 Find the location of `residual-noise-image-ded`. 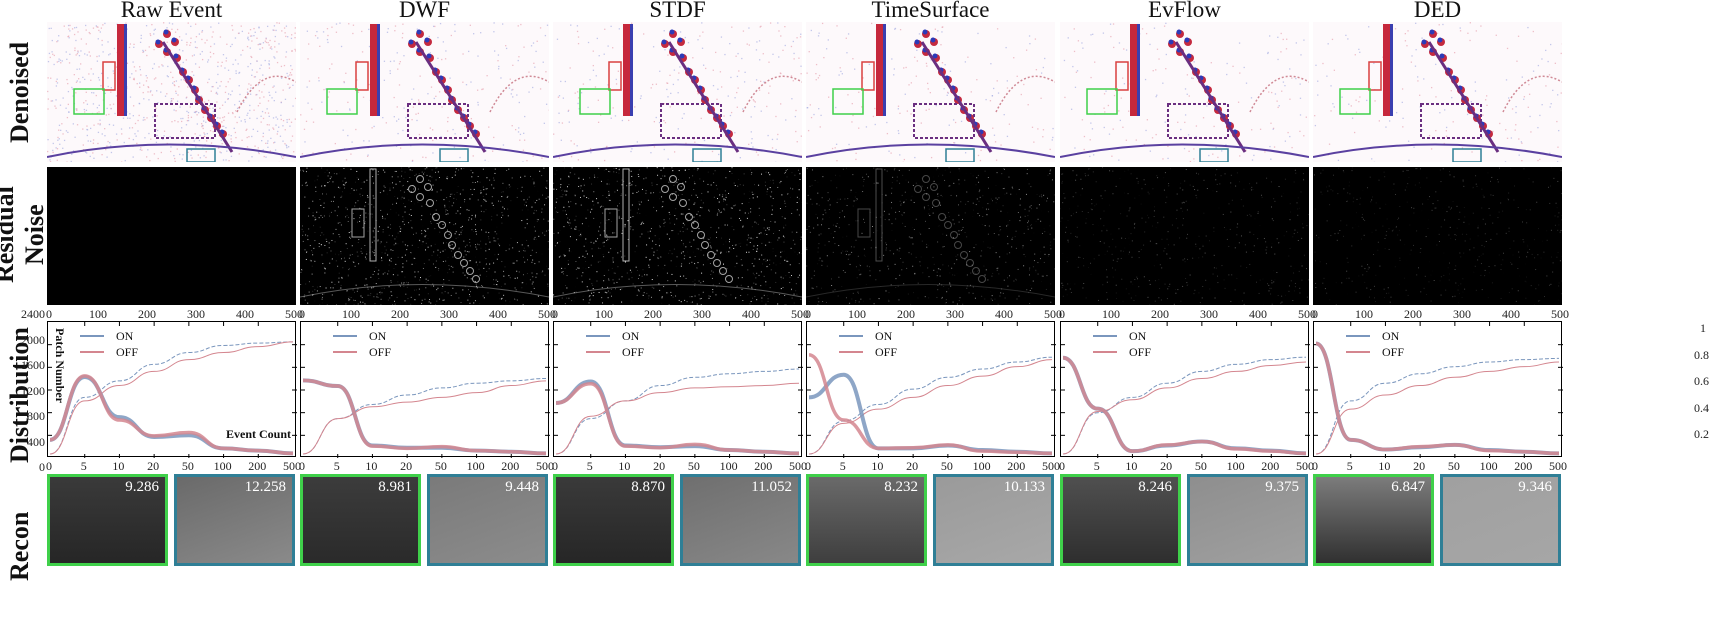

residual-noise-image-ded is located at coordinates (1437, 236).